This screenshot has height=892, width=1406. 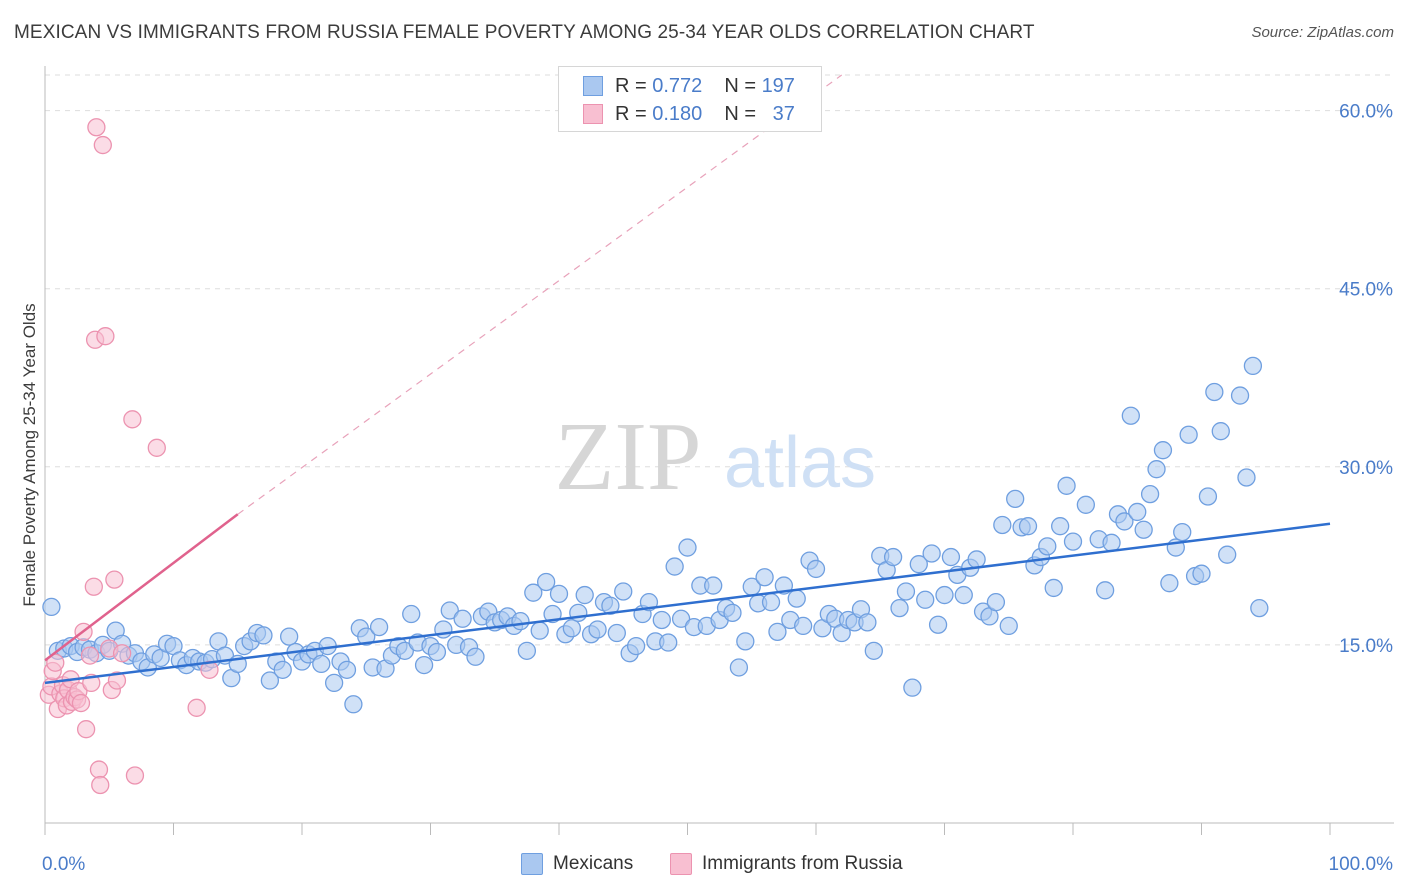 I want to click on x-tick-label: 100.0%, so click(x=1361, y=864).